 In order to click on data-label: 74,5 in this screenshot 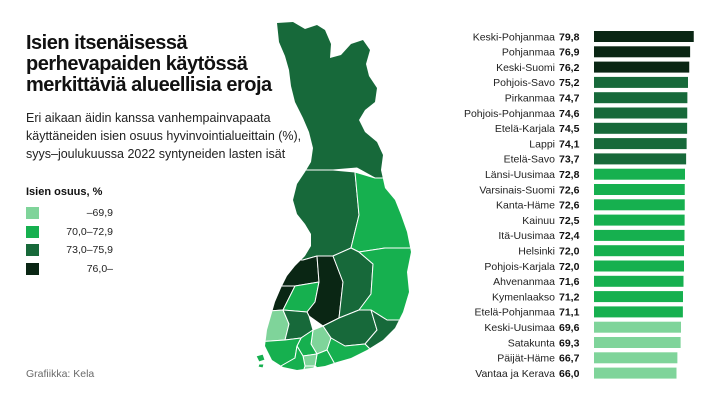, I will do `click(569, 129)`.